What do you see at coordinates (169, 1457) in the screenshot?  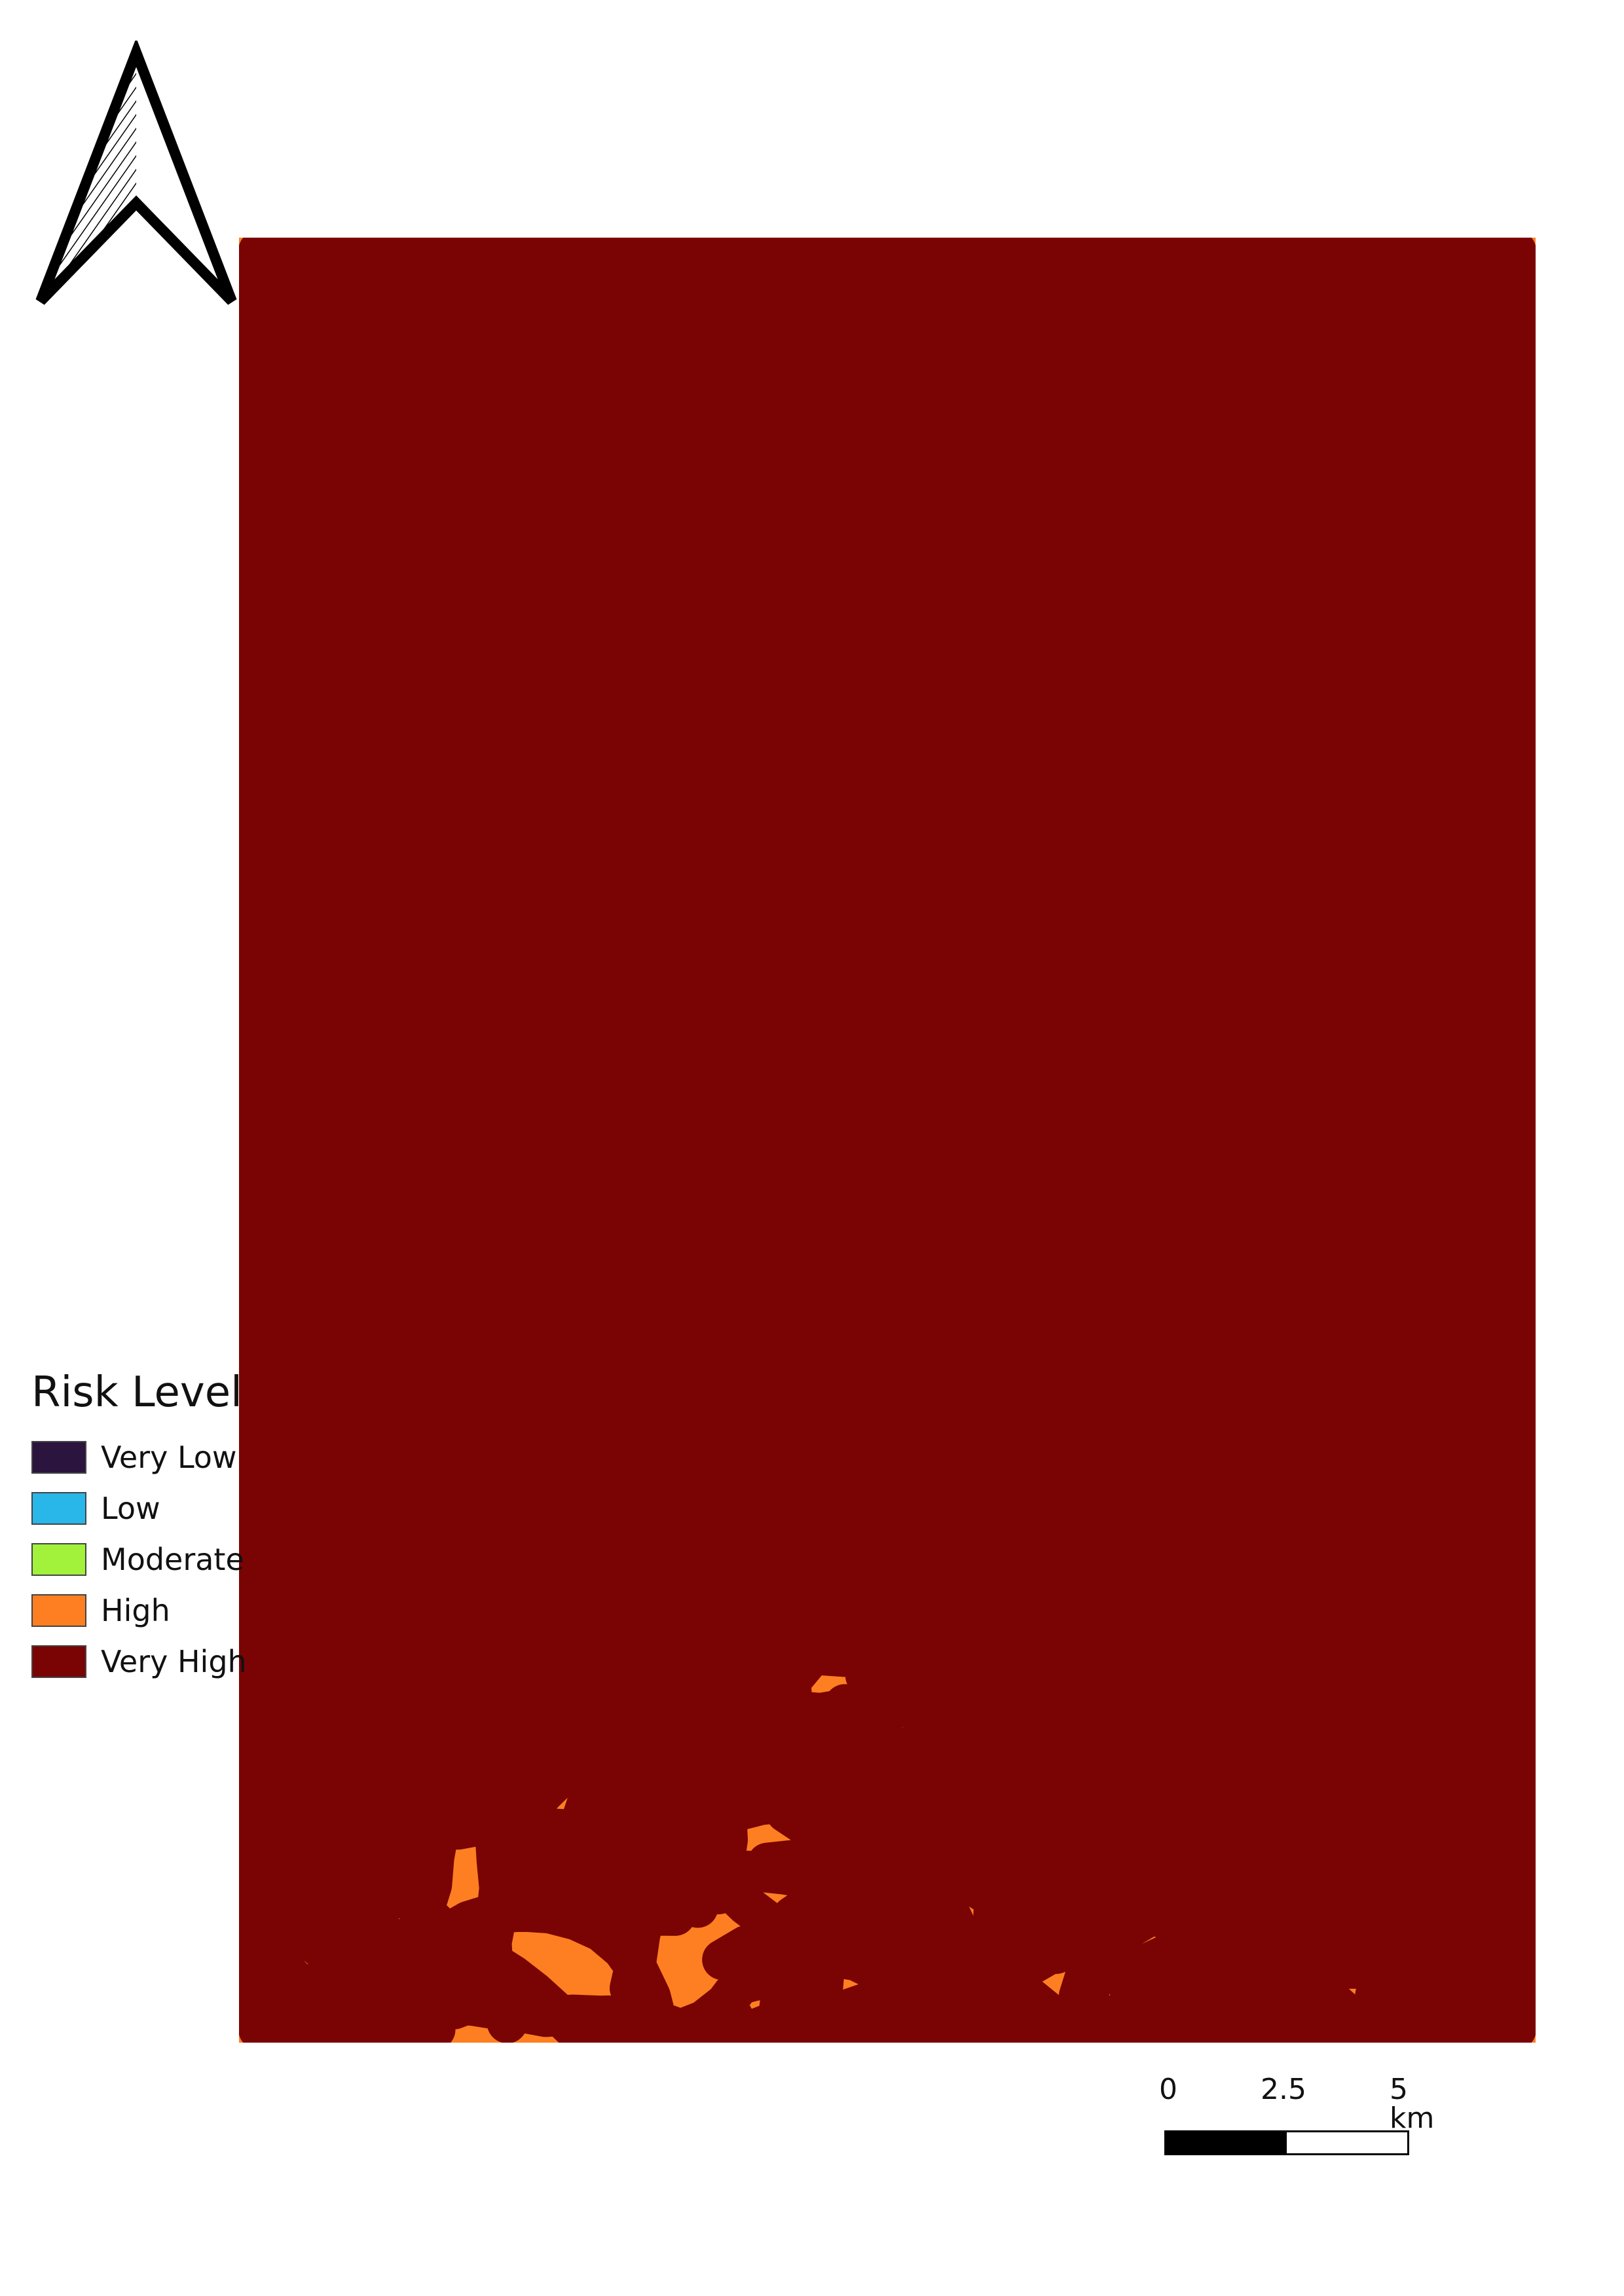 I see `legend-label-very-low: Very Low` at bounding box center [169, 1457].